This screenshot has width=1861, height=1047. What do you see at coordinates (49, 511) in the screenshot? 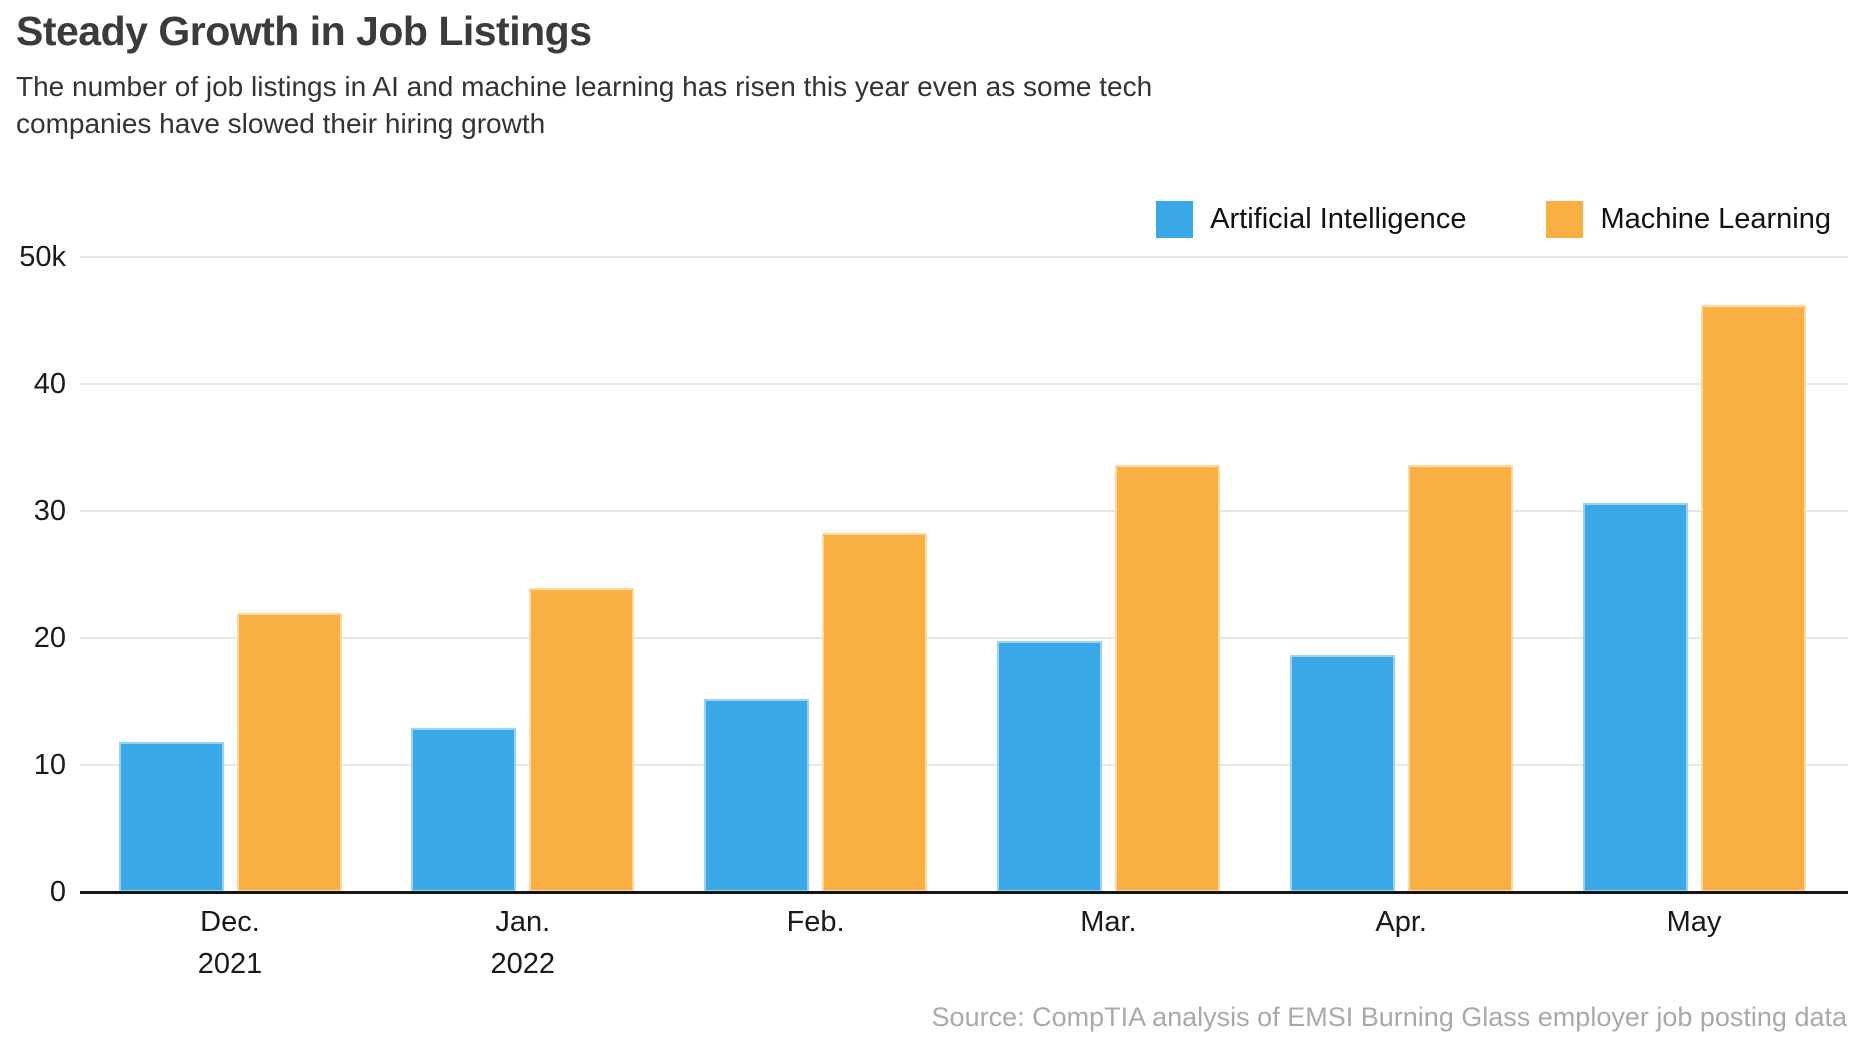
I see `y-tick-label-30: 30` at bounding box center [49, 511].